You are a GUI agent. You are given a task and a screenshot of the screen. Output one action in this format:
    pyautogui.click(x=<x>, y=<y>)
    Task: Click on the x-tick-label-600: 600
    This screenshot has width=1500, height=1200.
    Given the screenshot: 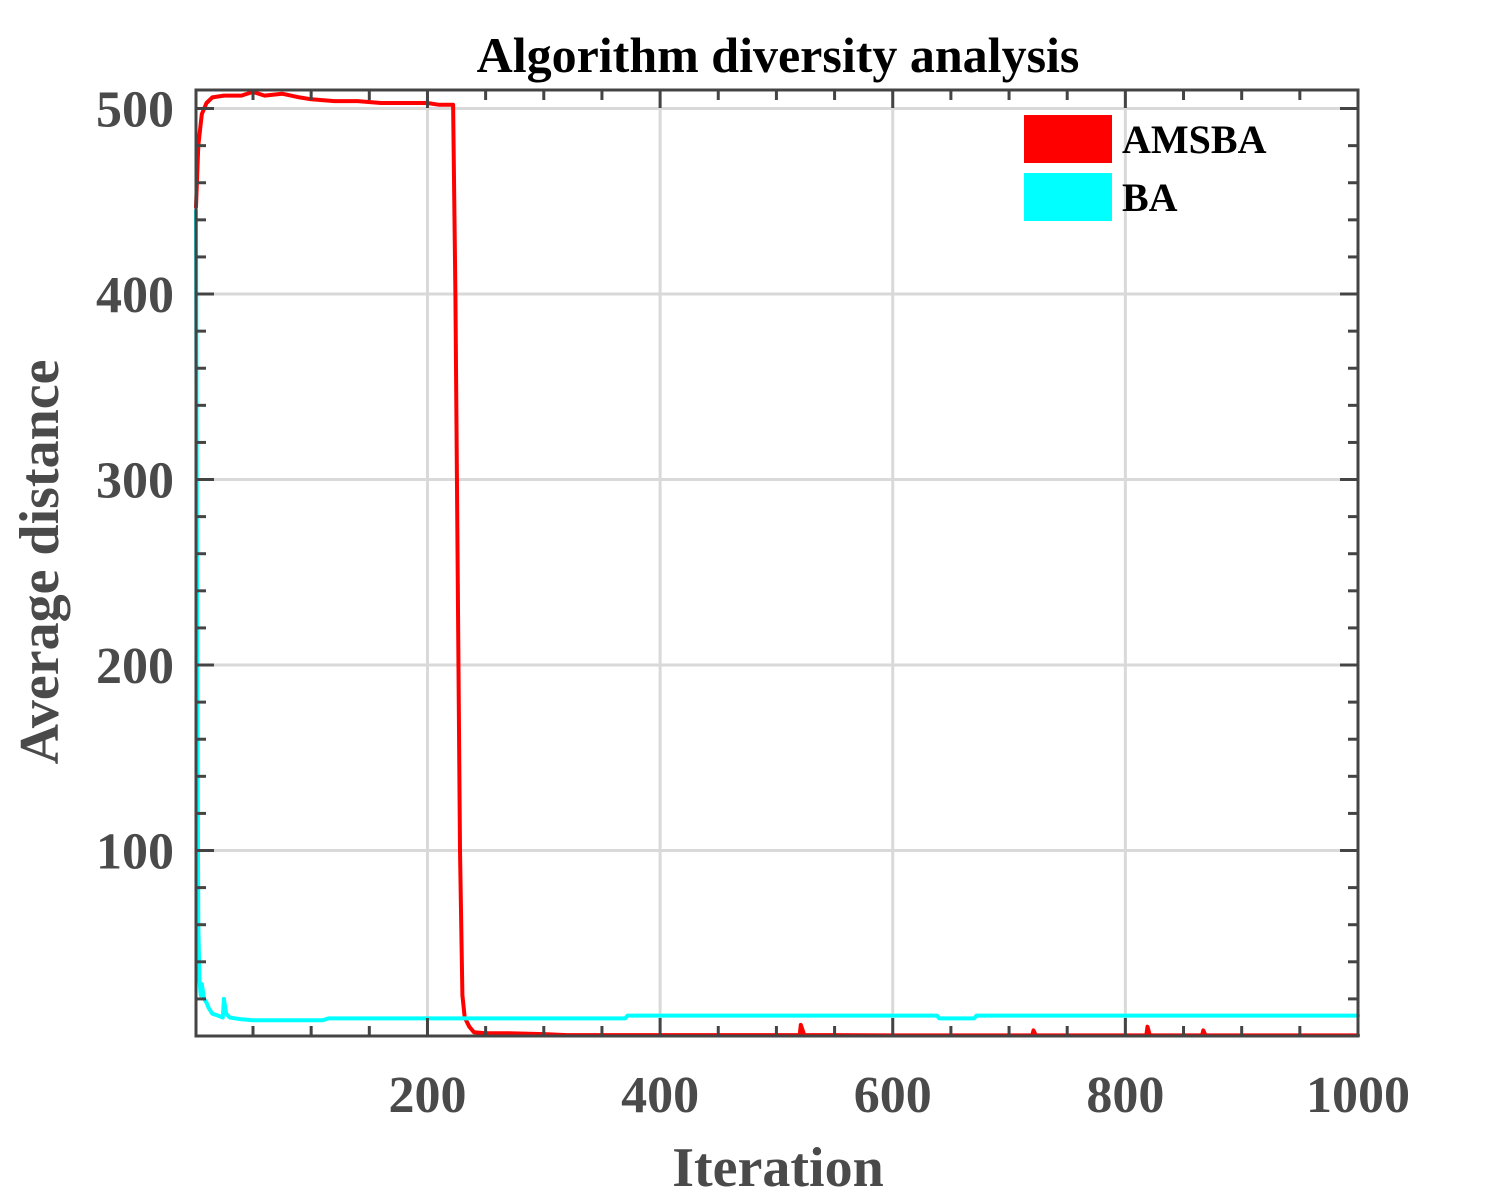 What is the action you would take?
    pyautogui.click(x=893, y=1095)
    